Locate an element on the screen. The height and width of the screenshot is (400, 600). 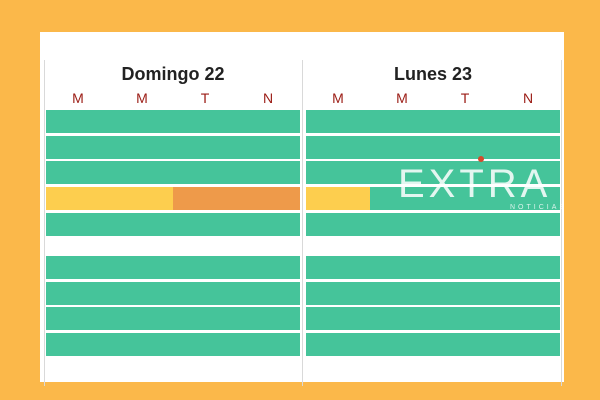
center-divider is located at coordinates (302, 223).